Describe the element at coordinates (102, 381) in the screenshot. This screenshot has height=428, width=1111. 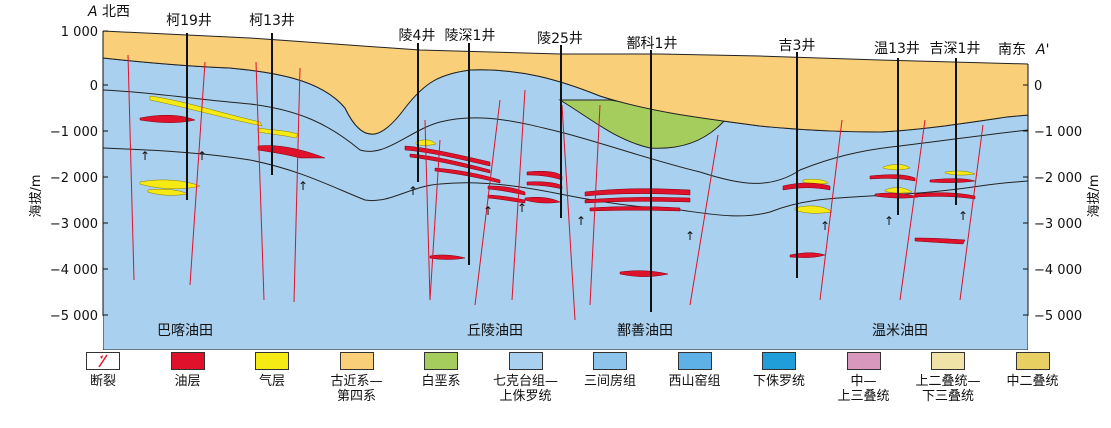
I see `legend-label: 断裂` at that location.